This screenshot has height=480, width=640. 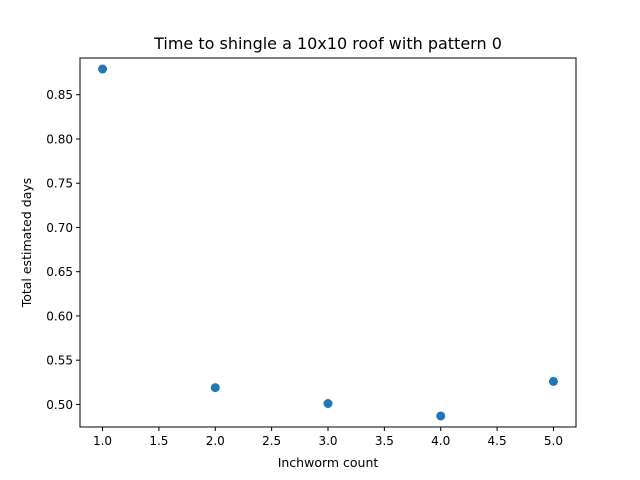 What do you see at coordinates (440, 441) in the screenshot?
I see `x-tick-label: 4.0` at bounding box center [440, 441].